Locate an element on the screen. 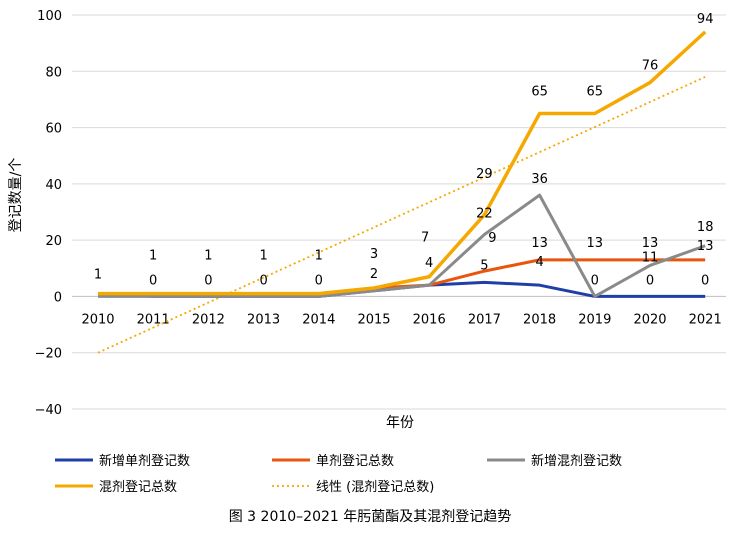 This screenshot has height=534, width=740. data-label: 76 is located at coordinates (650, 66).